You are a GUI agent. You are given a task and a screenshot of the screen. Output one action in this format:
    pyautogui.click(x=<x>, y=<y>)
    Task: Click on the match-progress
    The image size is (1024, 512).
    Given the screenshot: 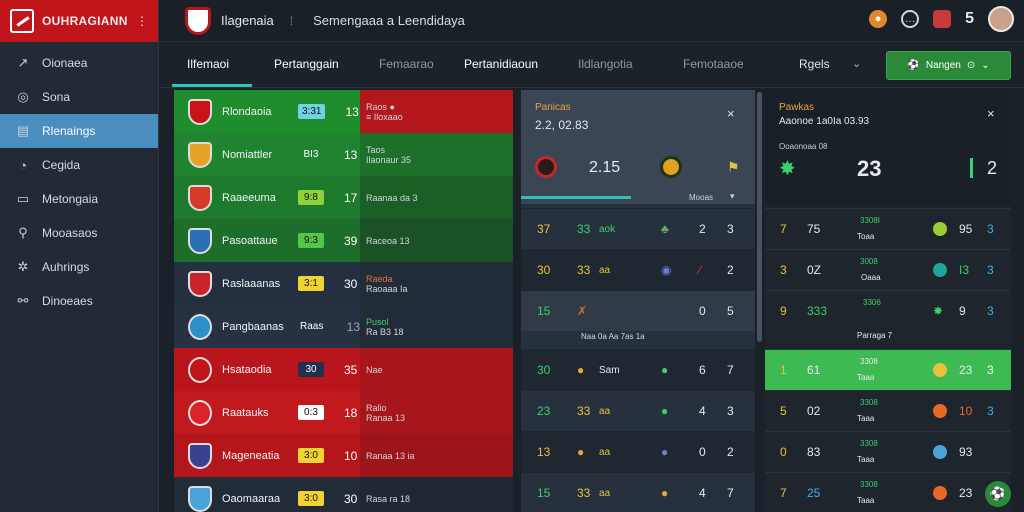 What is the action you would take?
    pyautogui.click(x=576, y=197)
    